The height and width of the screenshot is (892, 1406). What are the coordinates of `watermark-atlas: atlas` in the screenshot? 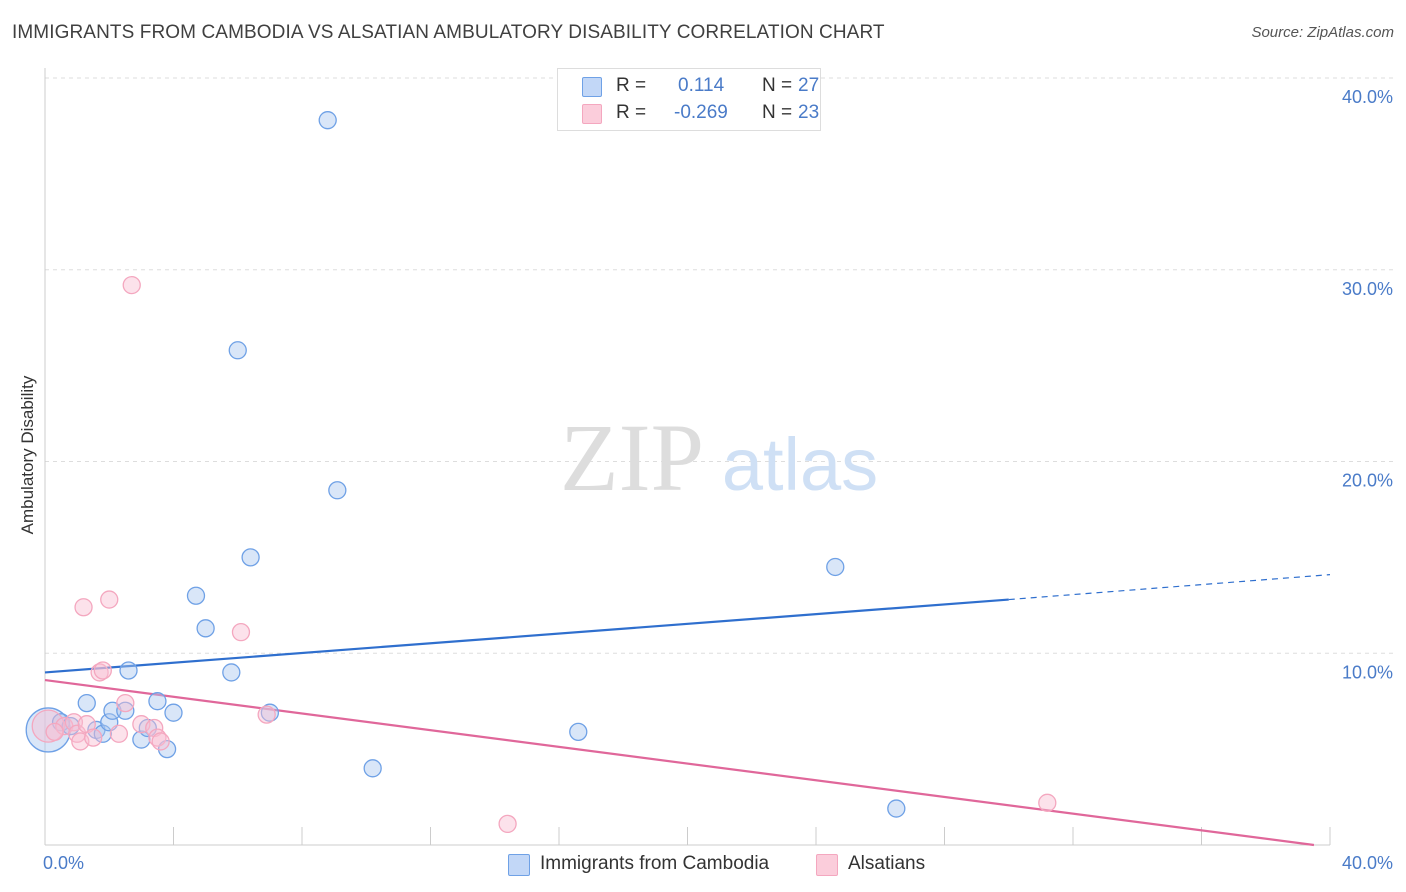 It's located at (800, 464).